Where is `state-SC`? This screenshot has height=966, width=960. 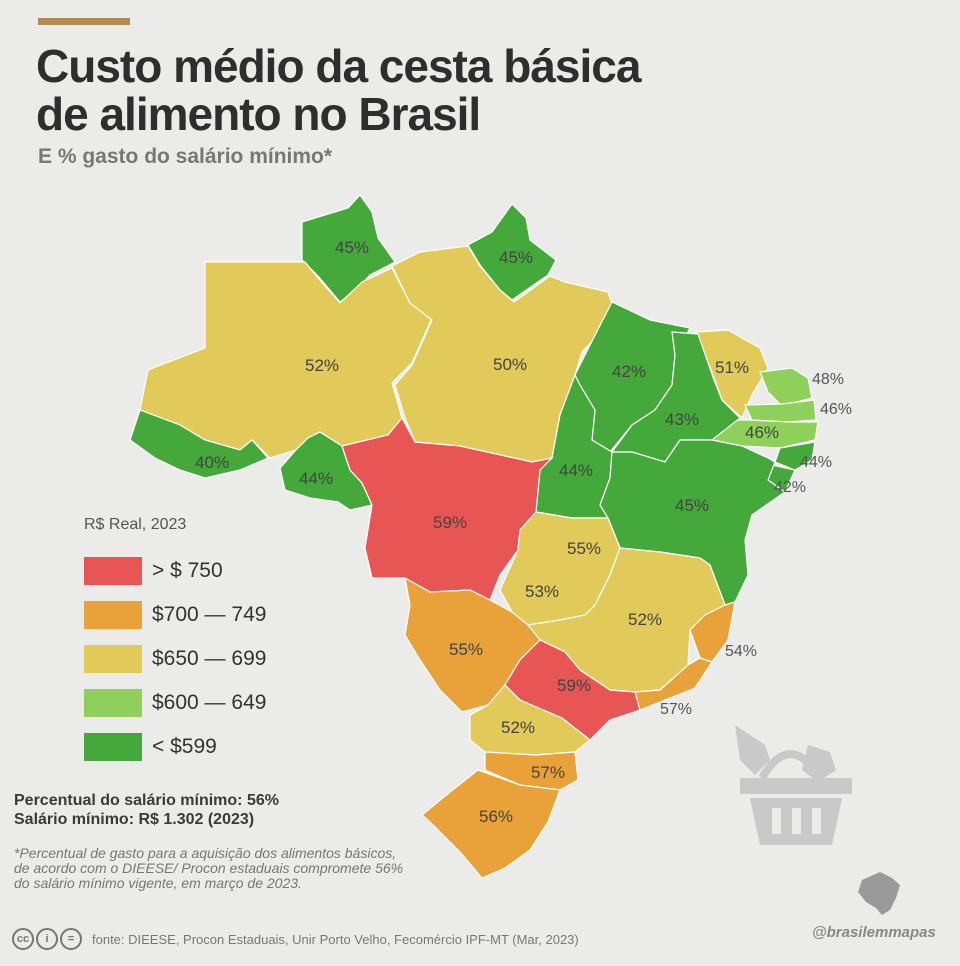 state-SC is located at coordinates (531, 771).